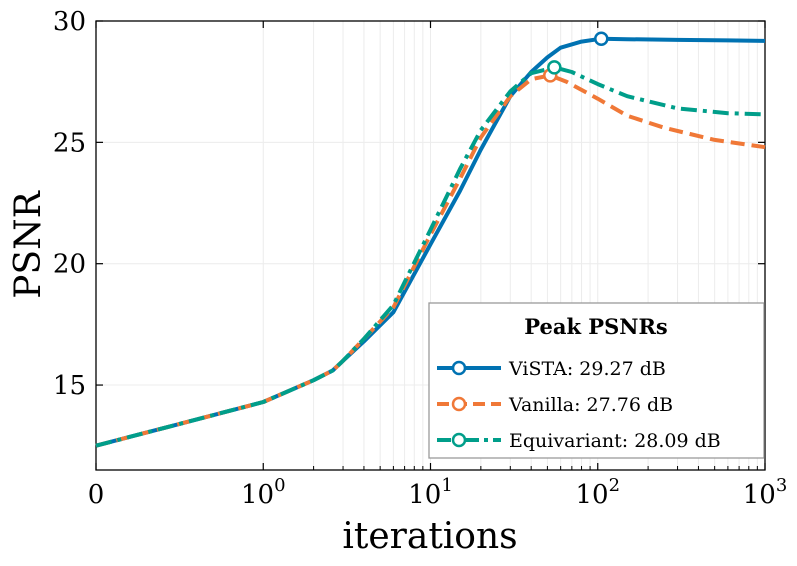 This screenshot has height=566, width=797. What do you see at coordinates (459, 404) in the screenshot?
I see `legend-marker-vanilla` at bounding box center [459, 404].